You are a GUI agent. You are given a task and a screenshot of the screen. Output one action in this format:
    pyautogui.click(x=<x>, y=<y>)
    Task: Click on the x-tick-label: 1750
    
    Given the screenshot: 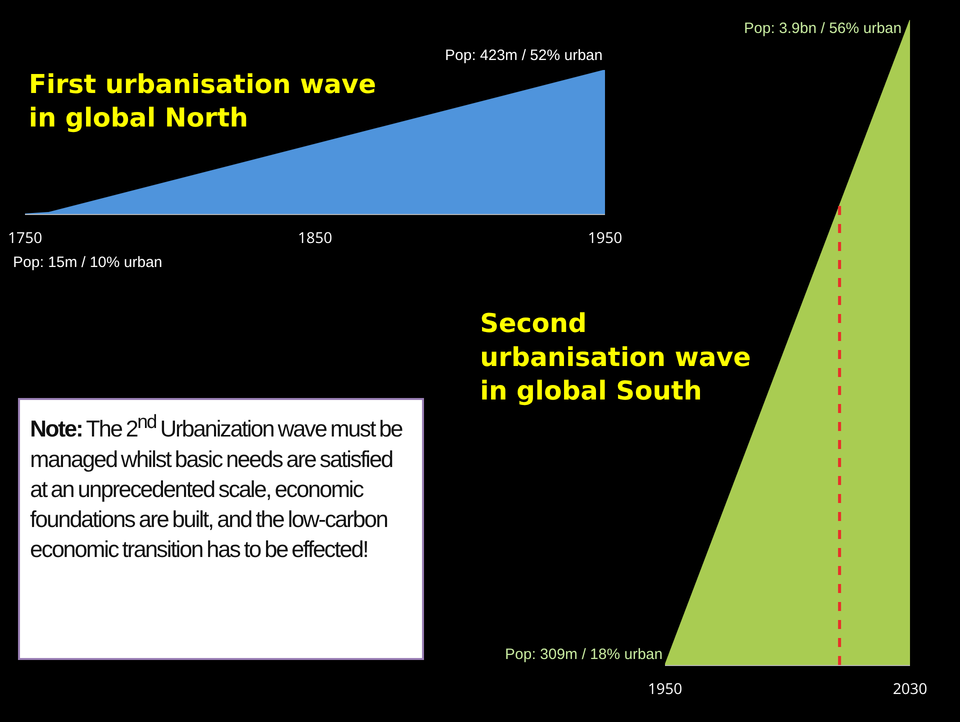 What is the action you would take?
    pyautogui.click(x=25, y=238)
    